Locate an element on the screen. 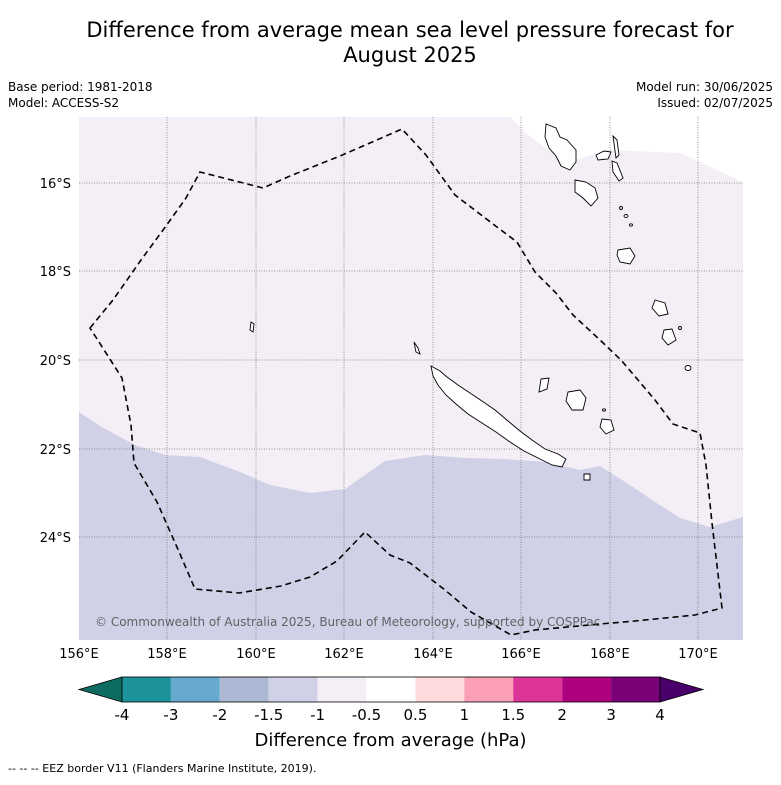 The image size is (781, 785). colorbar-tick-label: 2 is located at coordinates (562, 715).